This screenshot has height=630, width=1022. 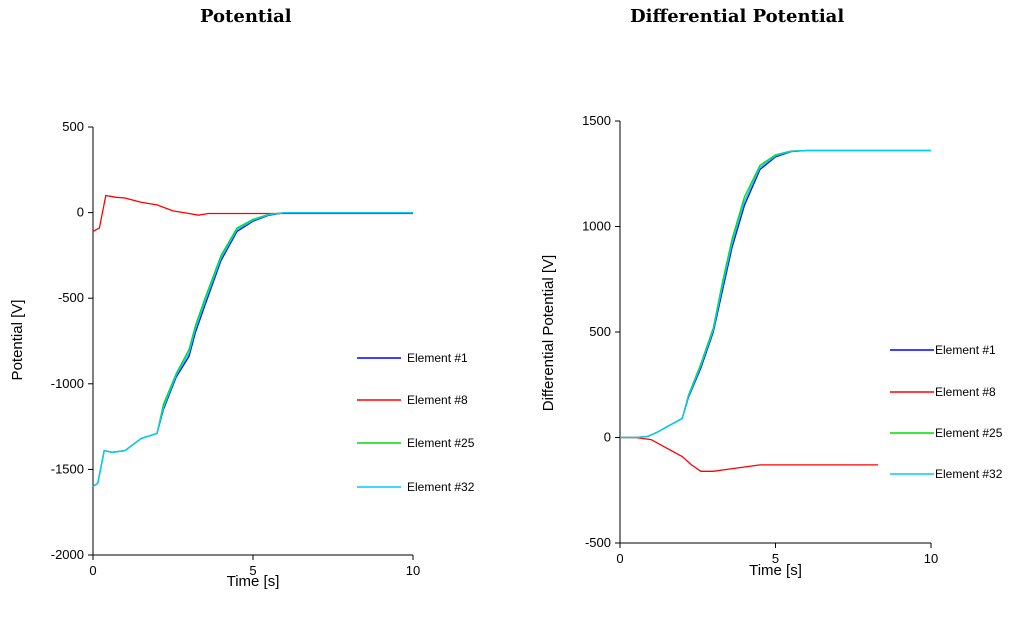 What do you see at coordinates (67, 468) in the screenshot?
I see `y-tick-label: -1500` at bounding box center [67, 468].